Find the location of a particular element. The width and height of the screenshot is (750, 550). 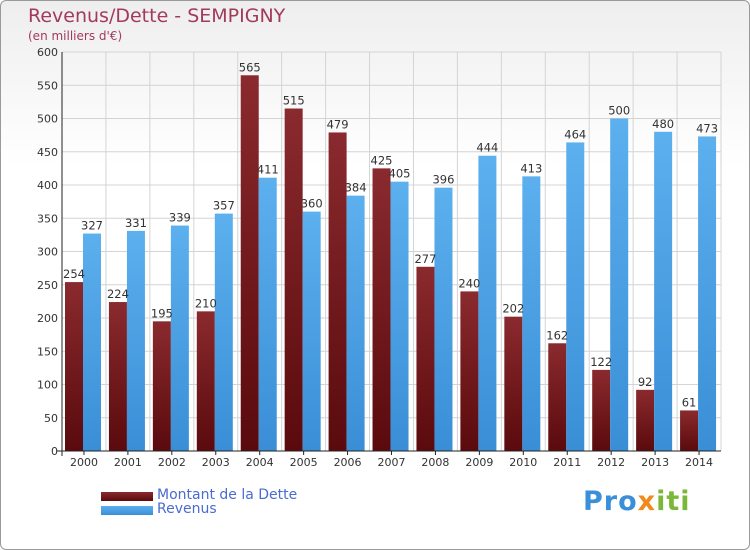

bar-debt-2002 is located at coordinates (161, 386).